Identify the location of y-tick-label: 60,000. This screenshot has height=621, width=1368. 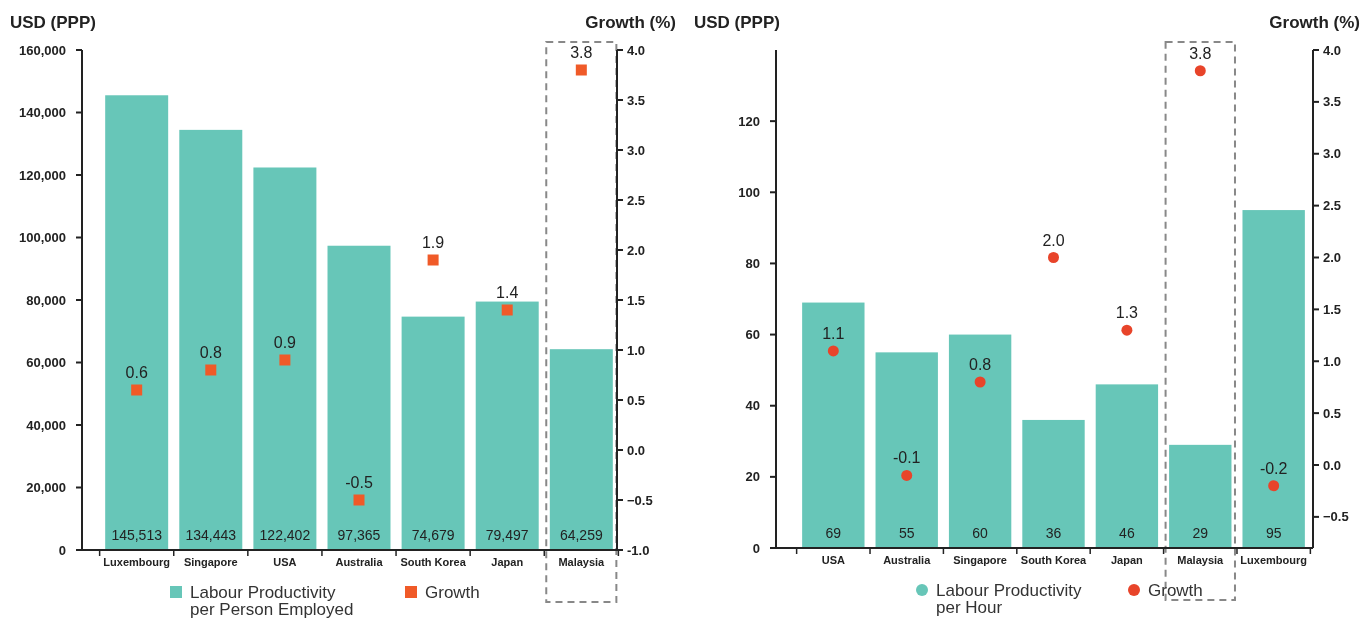
(46, 363).